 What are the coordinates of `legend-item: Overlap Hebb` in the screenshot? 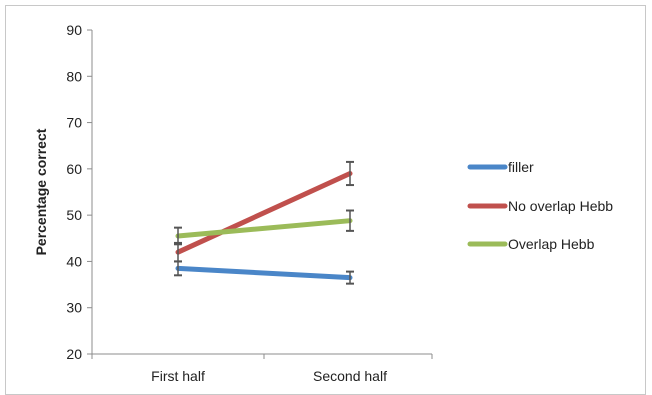 It's located at (532, 244).